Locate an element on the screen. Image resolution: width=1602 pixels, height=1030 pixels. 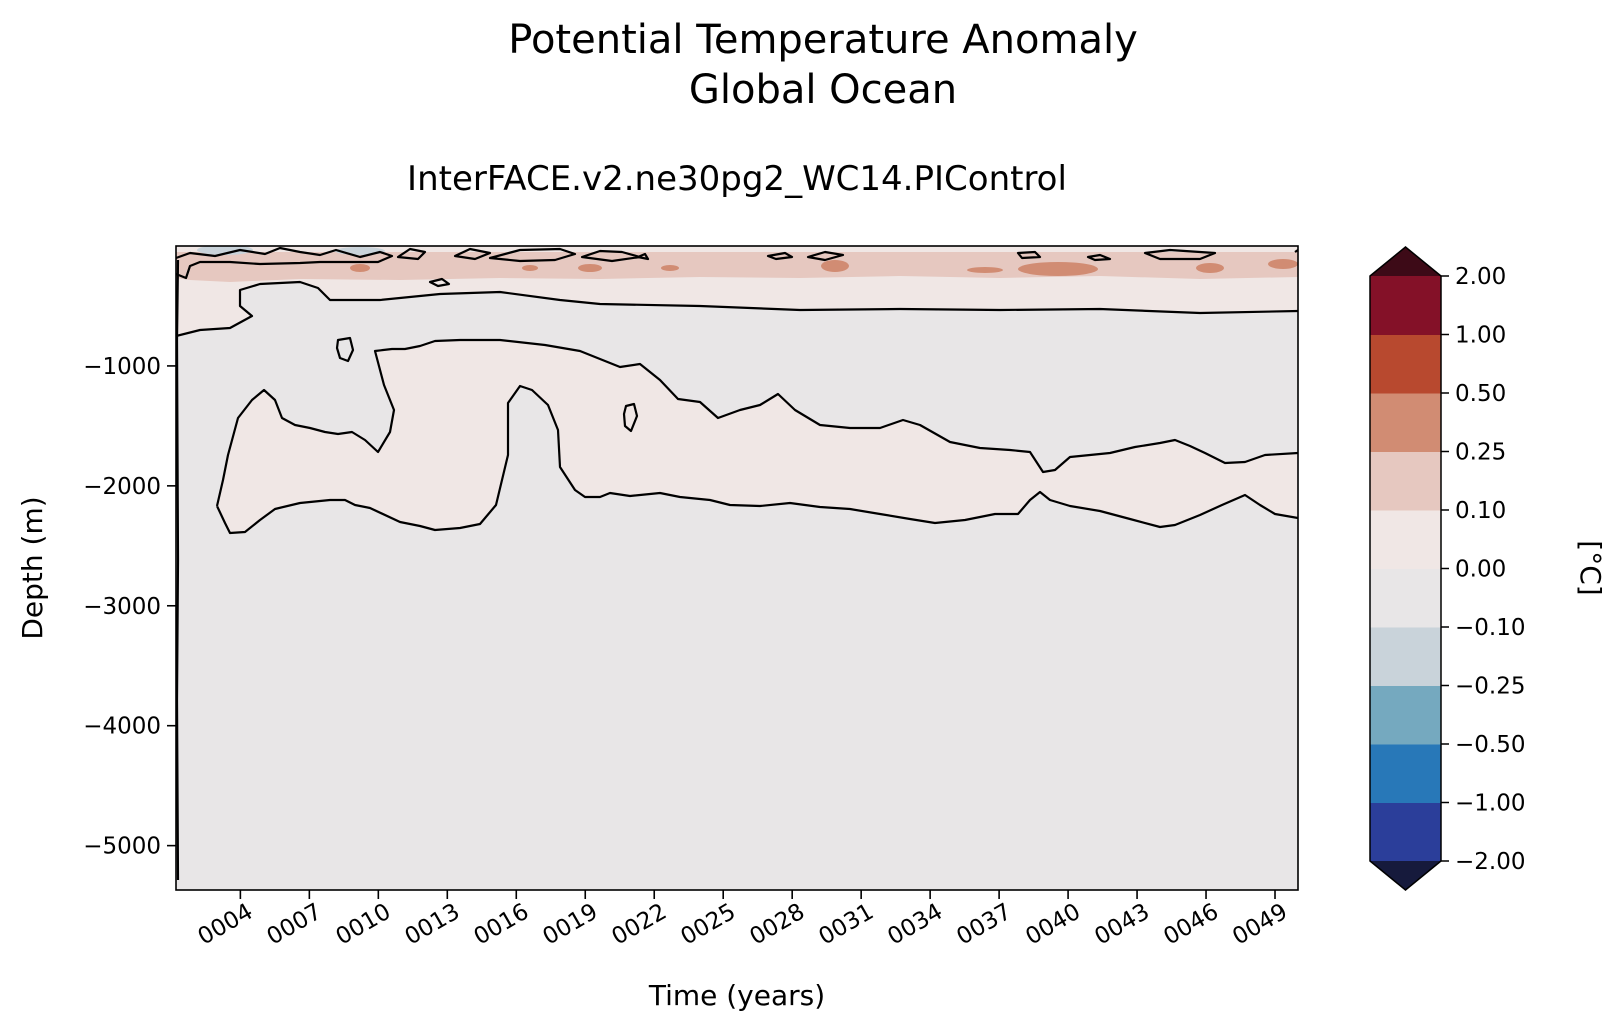
contour-0.1-small-loop is located at coordinates (439, 282).